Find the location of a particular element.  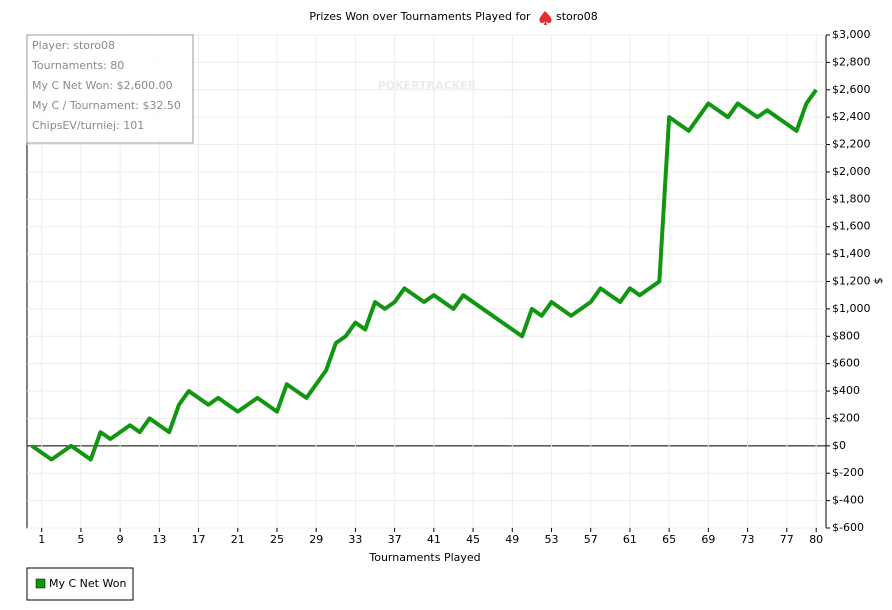

y-tick-label: $2,200 is located at coordinates (851, 144).